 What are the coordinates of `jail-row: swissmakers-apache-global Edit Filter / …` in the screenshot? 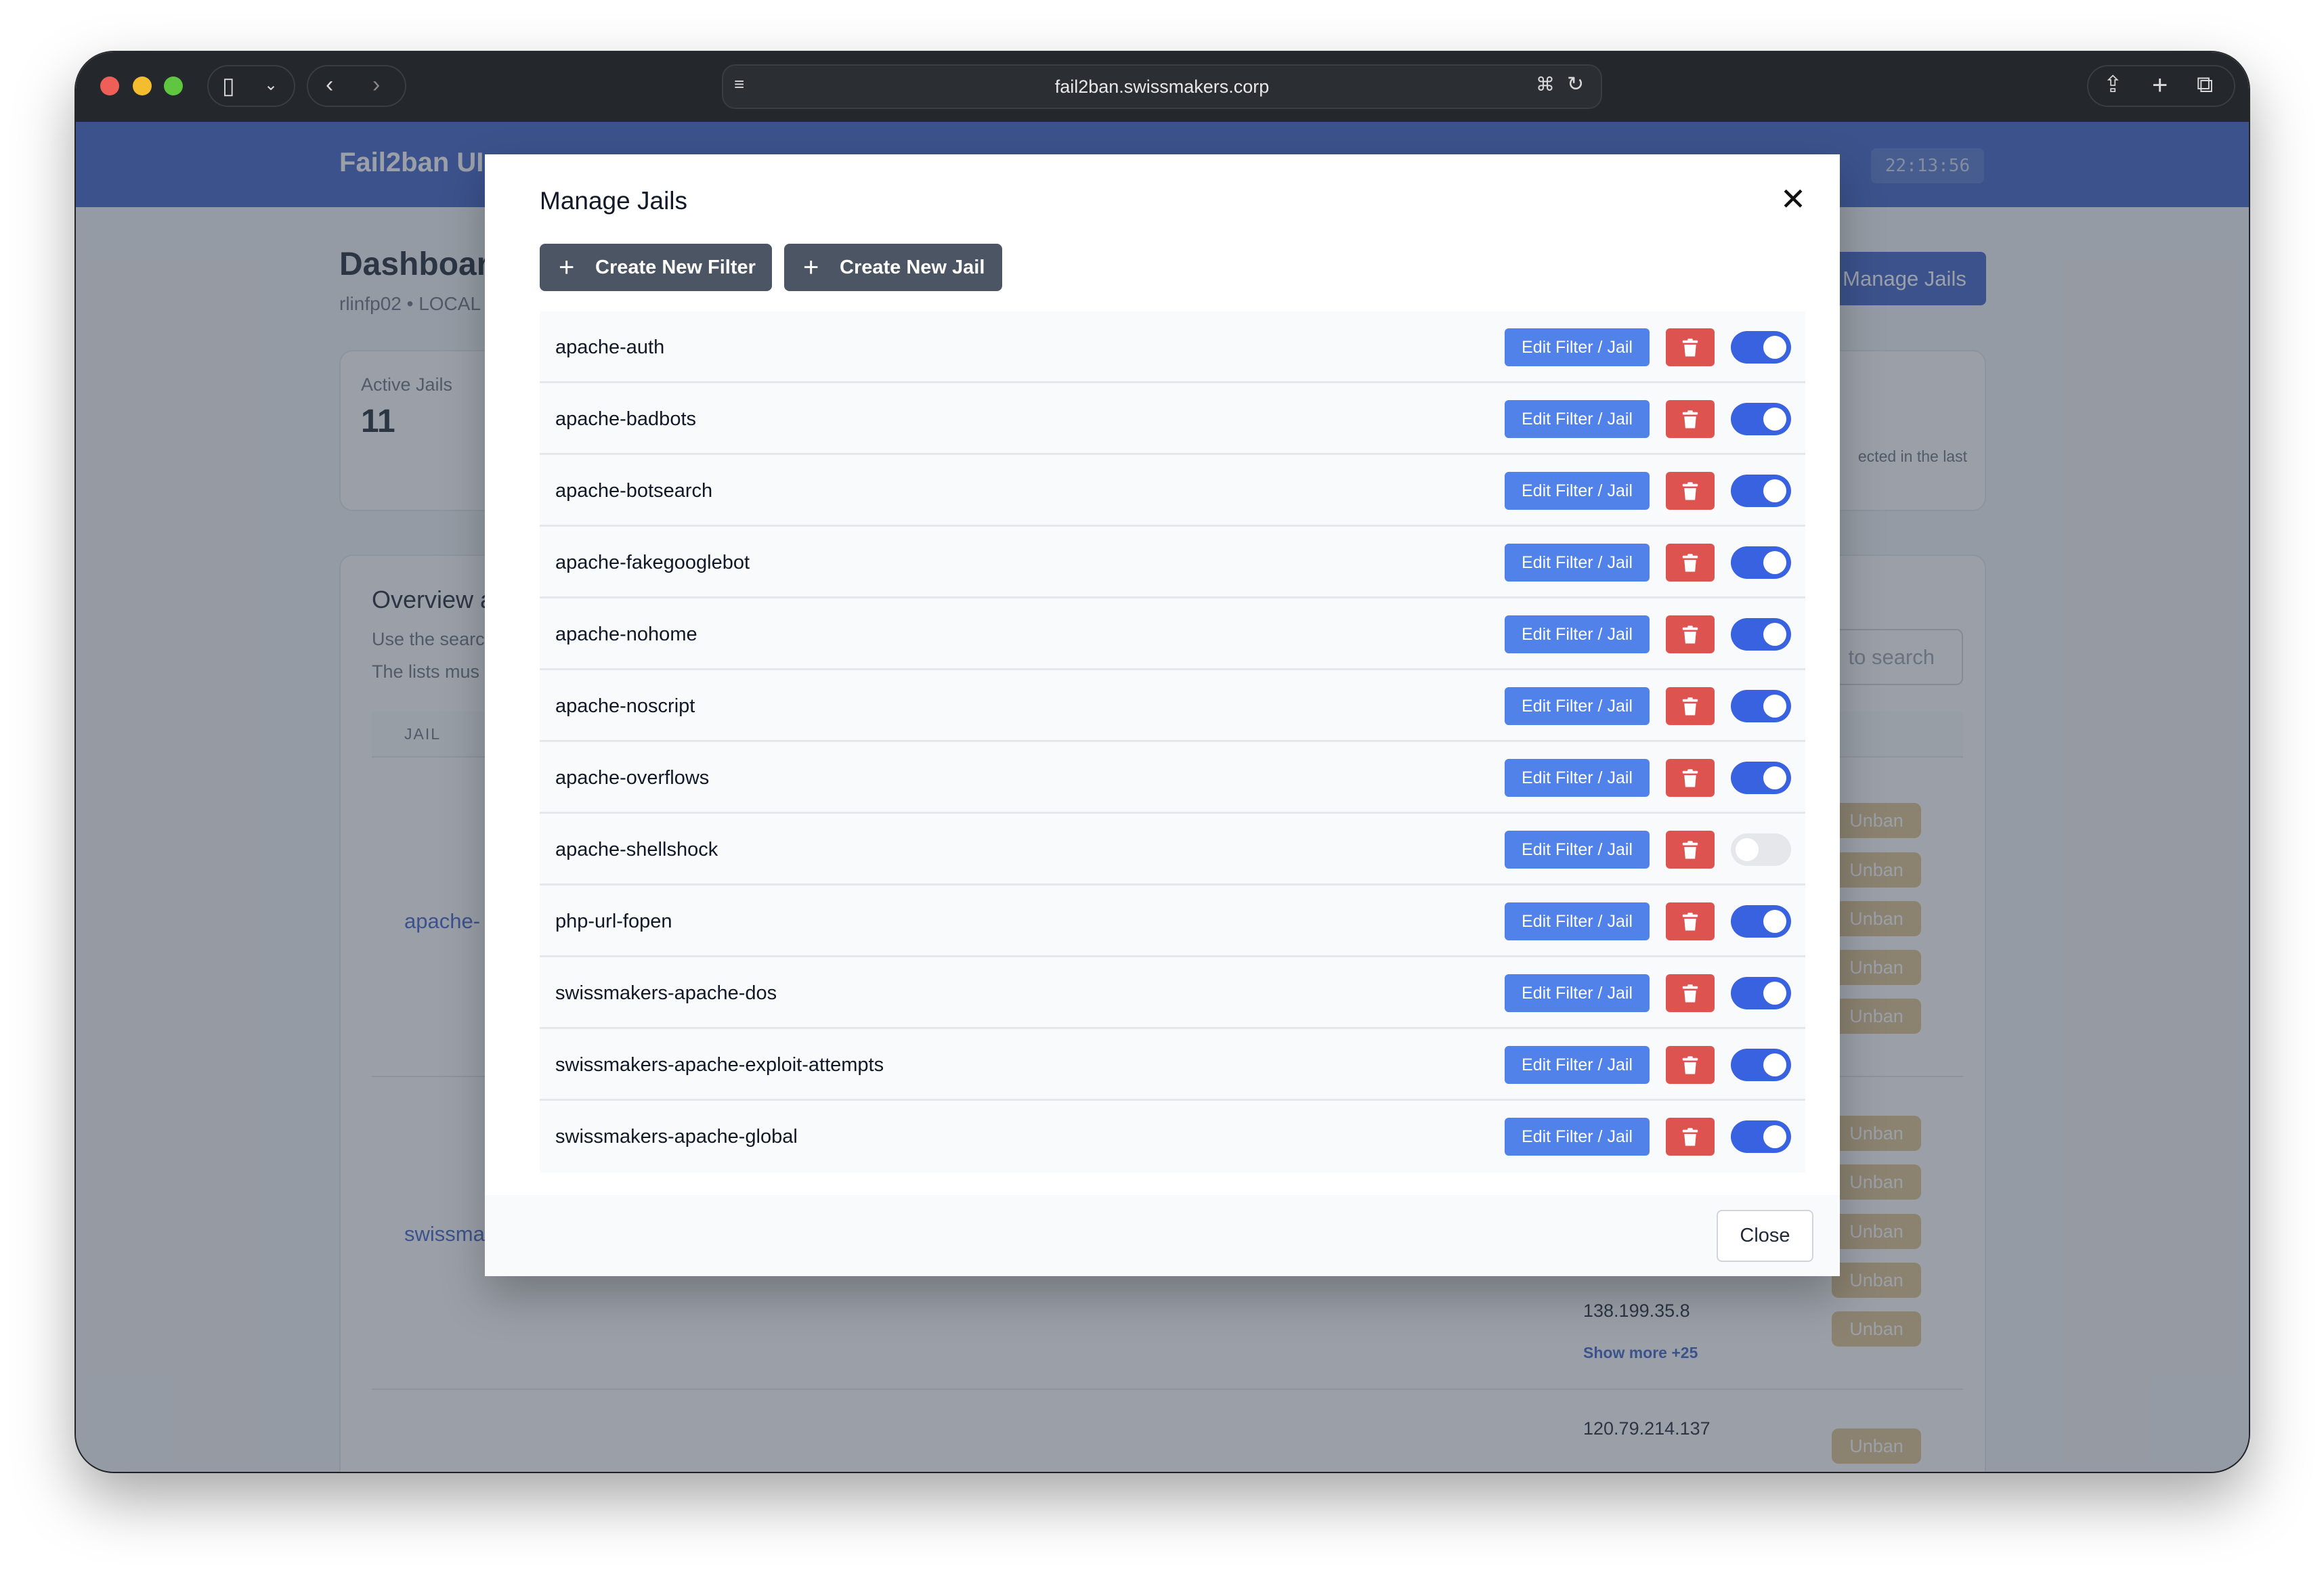 It's located at (1172, 1137).